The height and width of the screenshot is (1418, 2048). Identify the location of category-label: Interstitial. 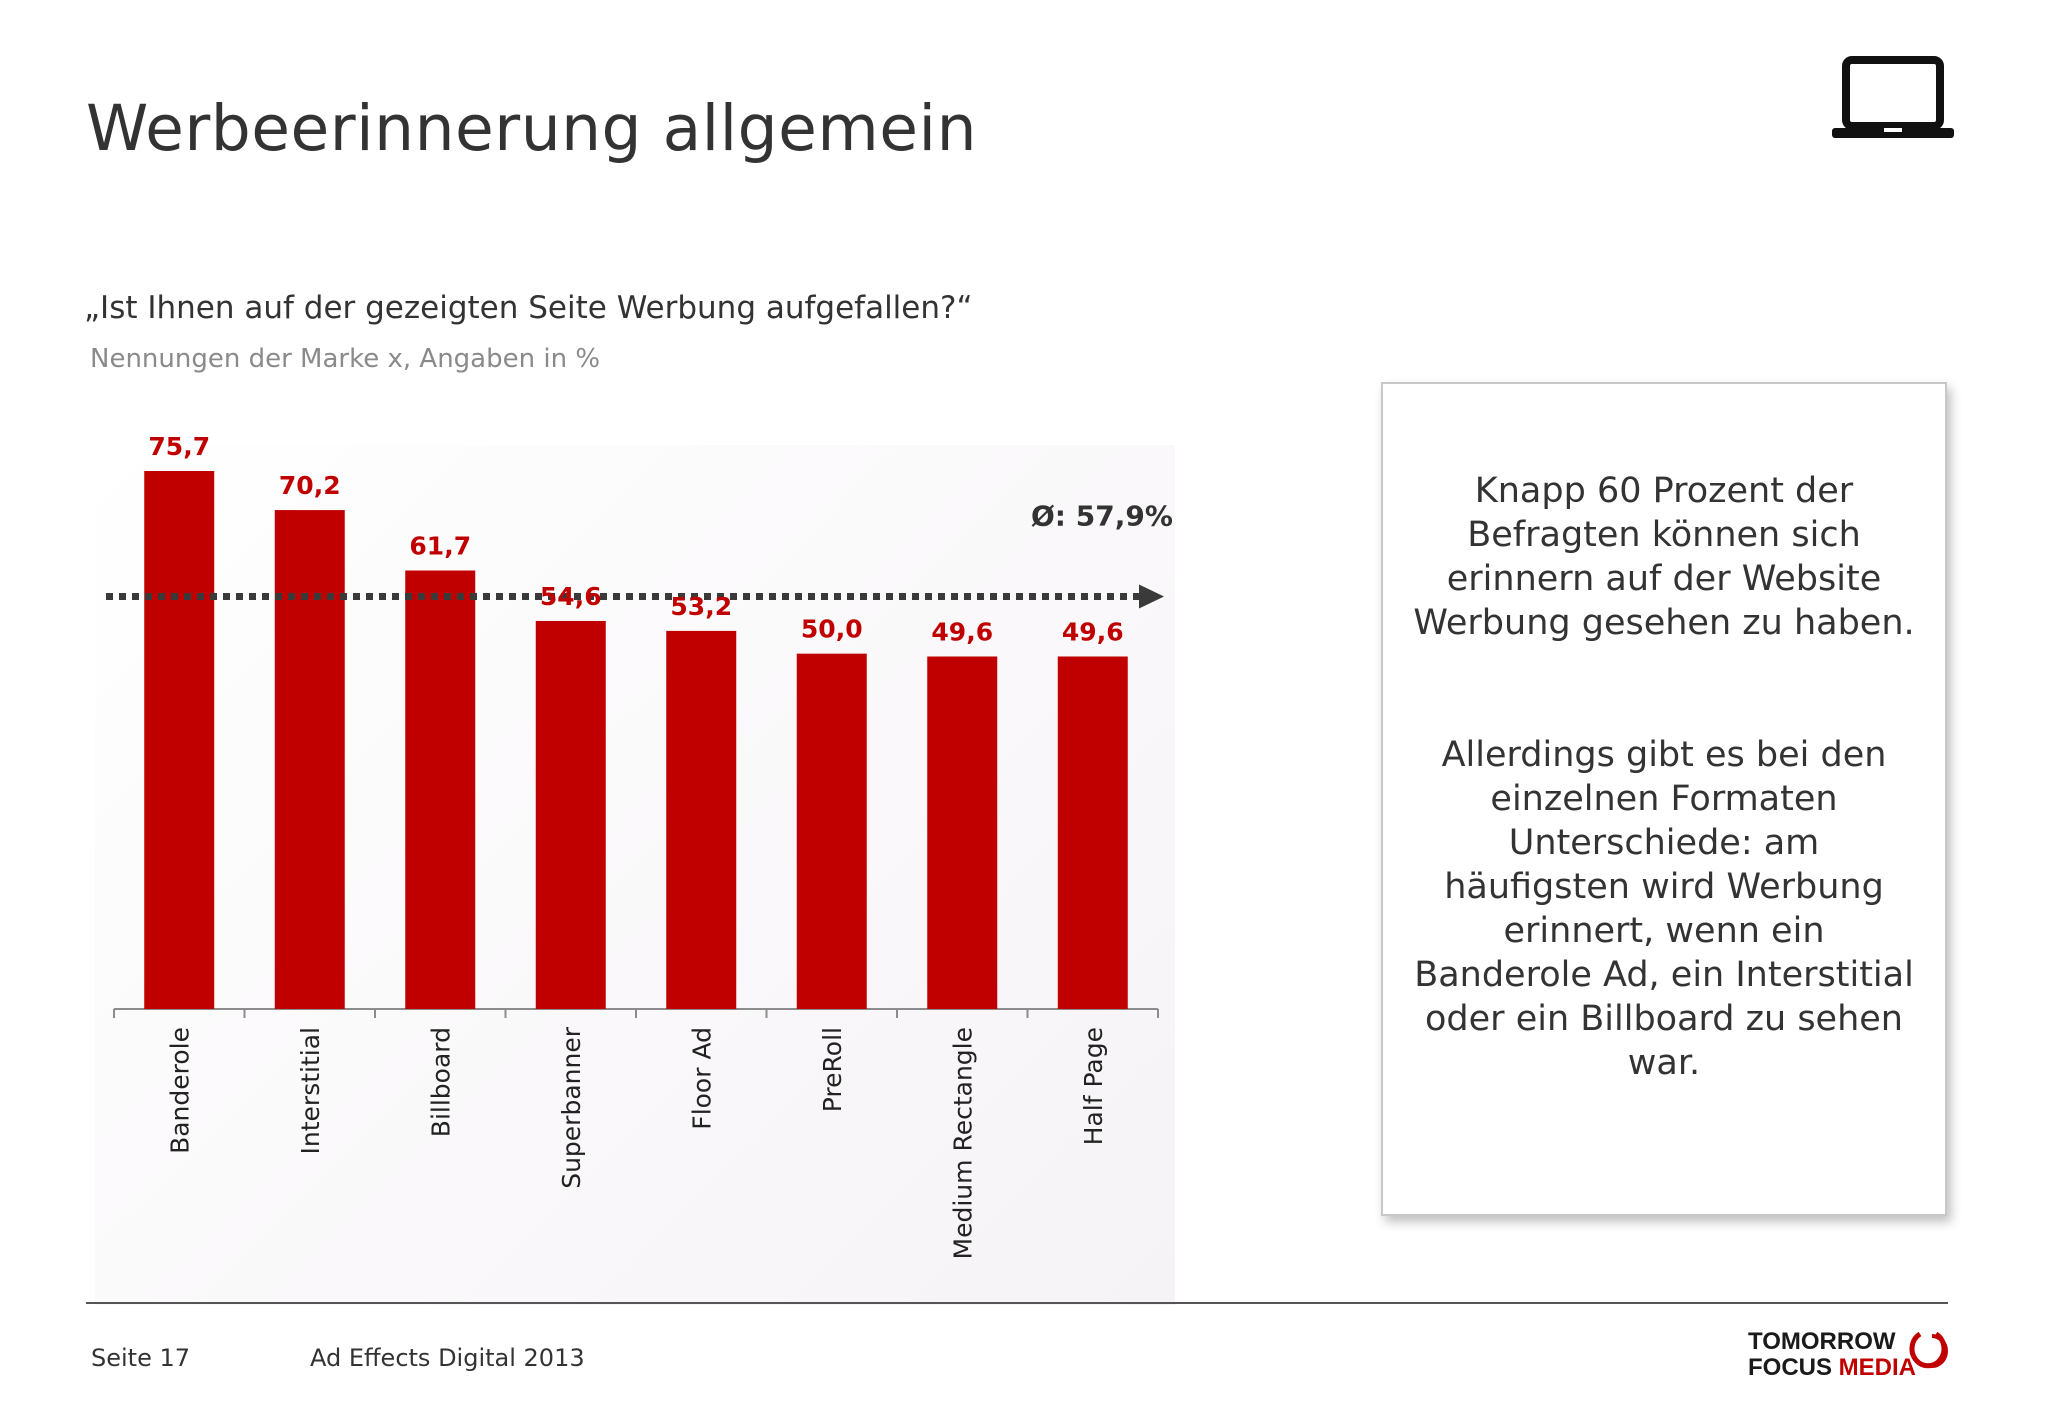
(310, 1090).